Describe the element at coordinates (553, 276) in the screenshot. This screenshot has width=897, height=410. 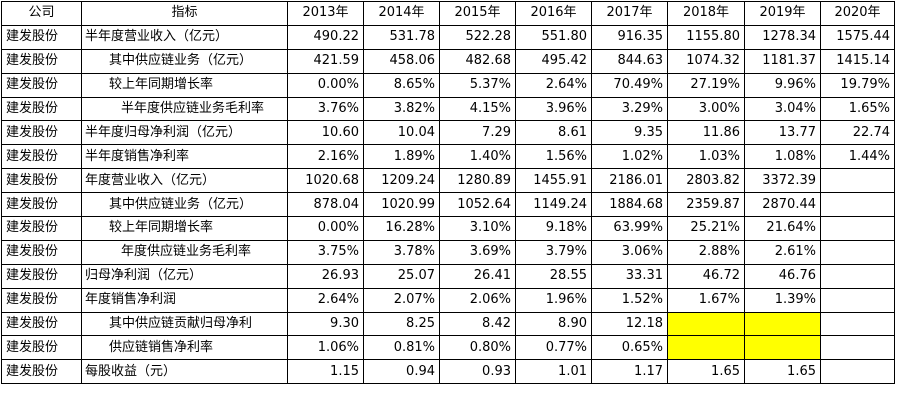
I see `value-cell: 28.55` at that location.